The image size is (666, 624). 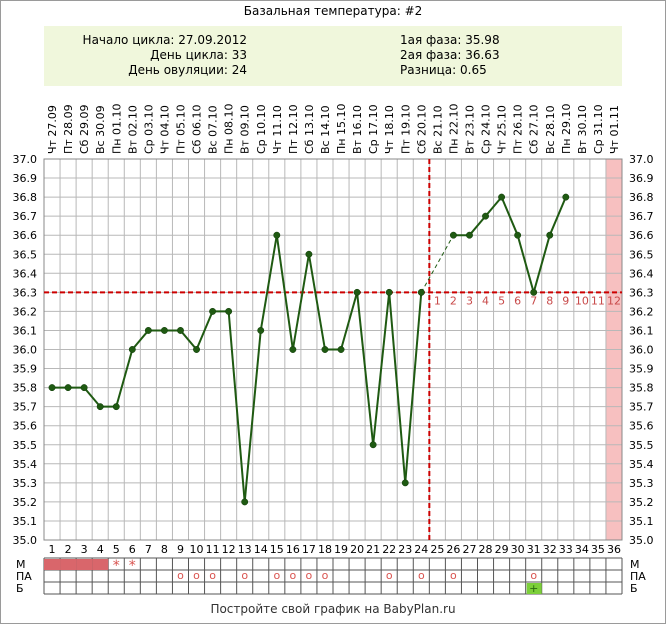 I want to click on y-tick-label-left: 36.0, so click(x=25, y=350).